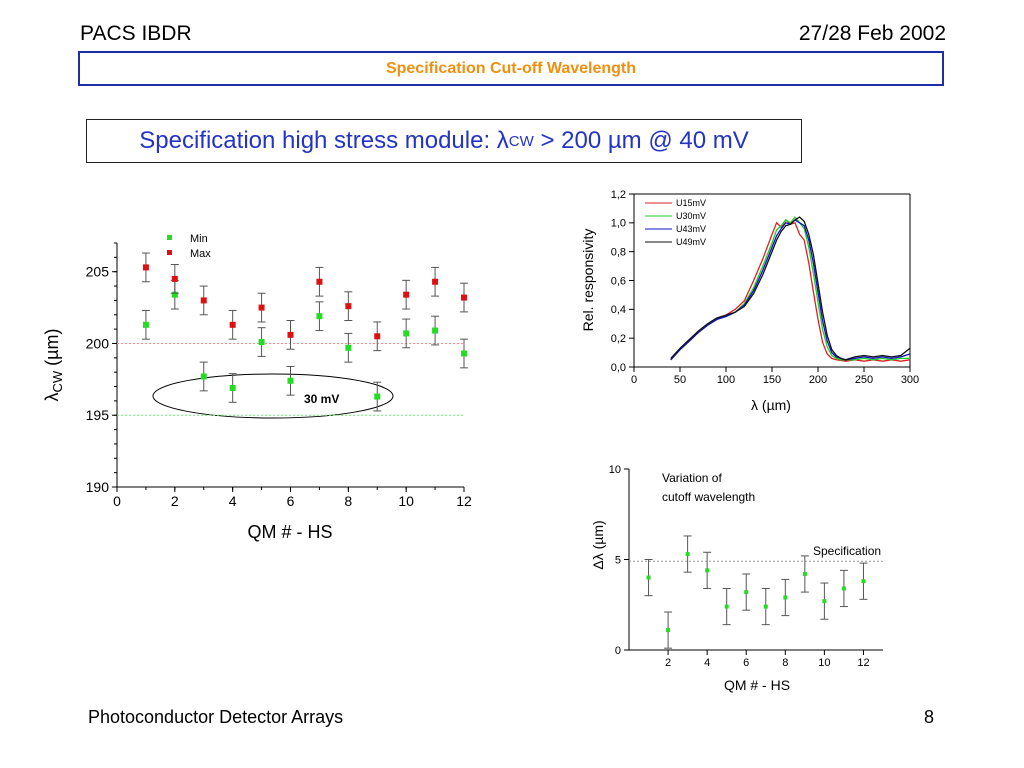 The width and height of the screenshot is (1024, 768). Describe the element at coordinates (273, 396) in the screenshot. I see `30mv-ellipse` at that location.